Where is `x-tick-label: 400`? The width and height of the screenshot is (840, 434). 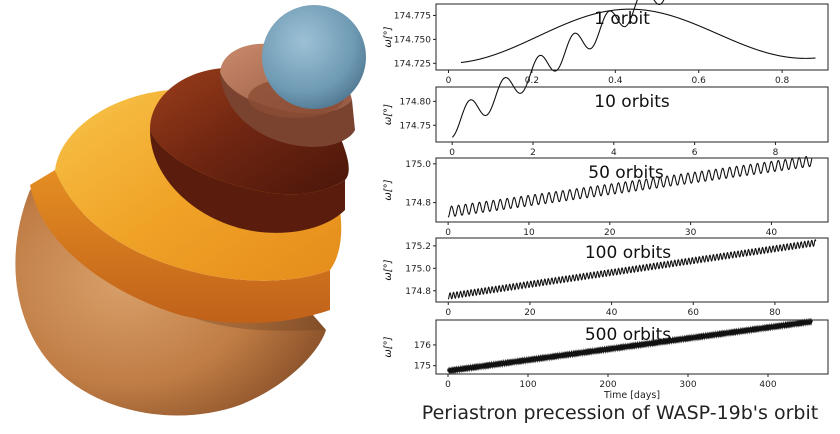
x-tick-label: 400 is located at coordinates (767, 385).